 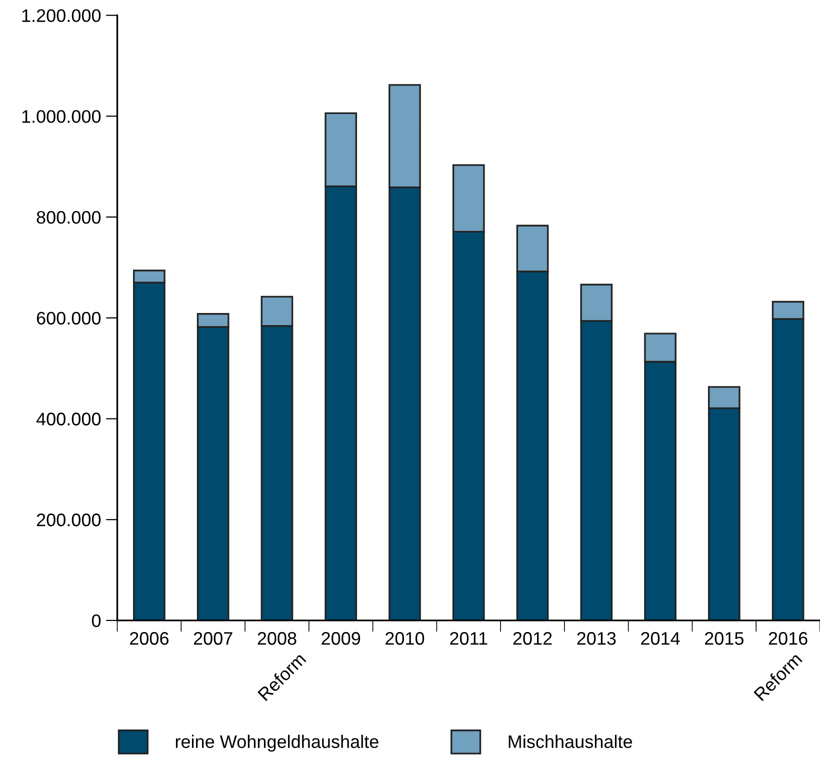 What do you see at coordinates (660, 638) in the screenshot?
I see `x-tick-label: 2014` at bounding box center [660, 638].